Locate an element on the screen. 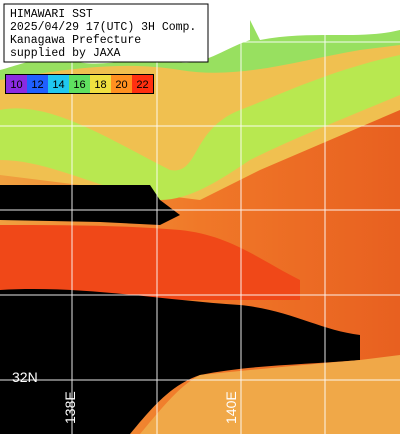 The height and width of the screenshot is (434, 400). legend-label: 20 is located at coordinates (121, 85).